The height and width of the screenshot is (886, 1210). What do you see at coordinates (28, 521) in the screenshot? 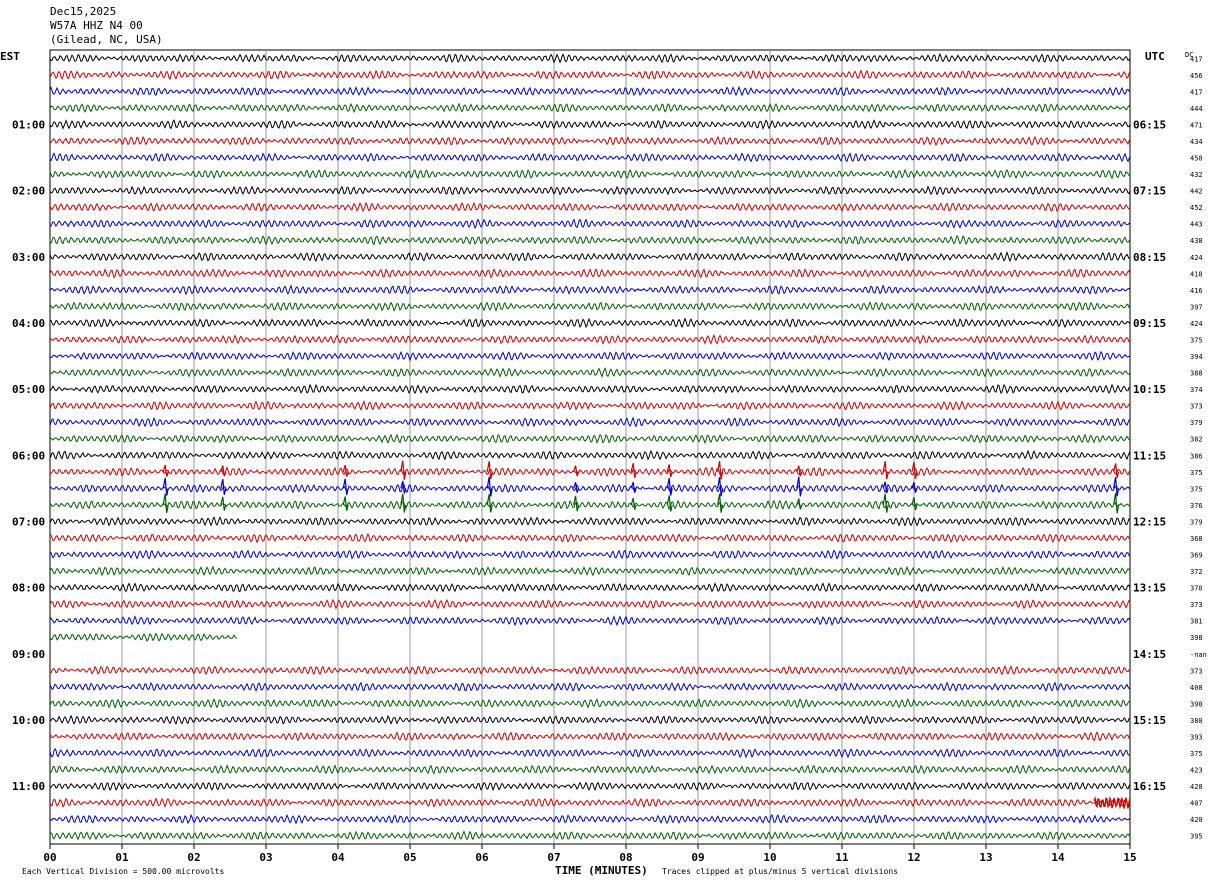
I see `left-hour-label: 07:00` at bounding box center [28, 521].